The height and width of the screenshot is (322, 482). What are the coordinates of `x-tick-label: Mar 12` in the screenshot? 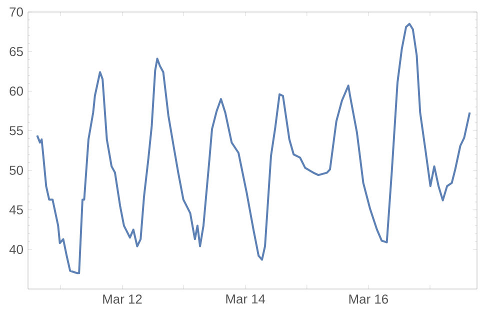 It's located at (122, 299).